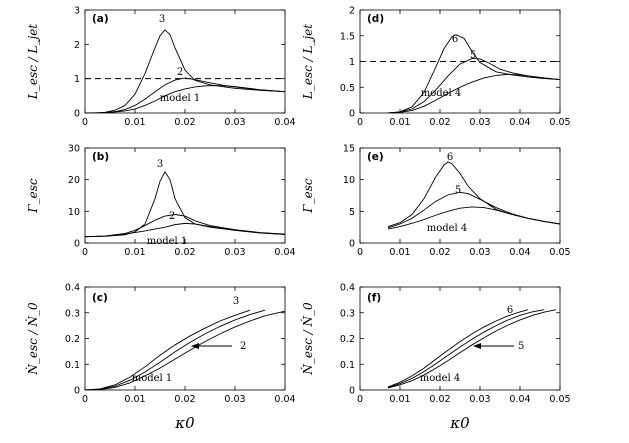 The image size is (629, 443). What do you see at coordinates (74, 149) in the screenshot?
I see `y-tick-label: 30` at bounding box center [74, 149].